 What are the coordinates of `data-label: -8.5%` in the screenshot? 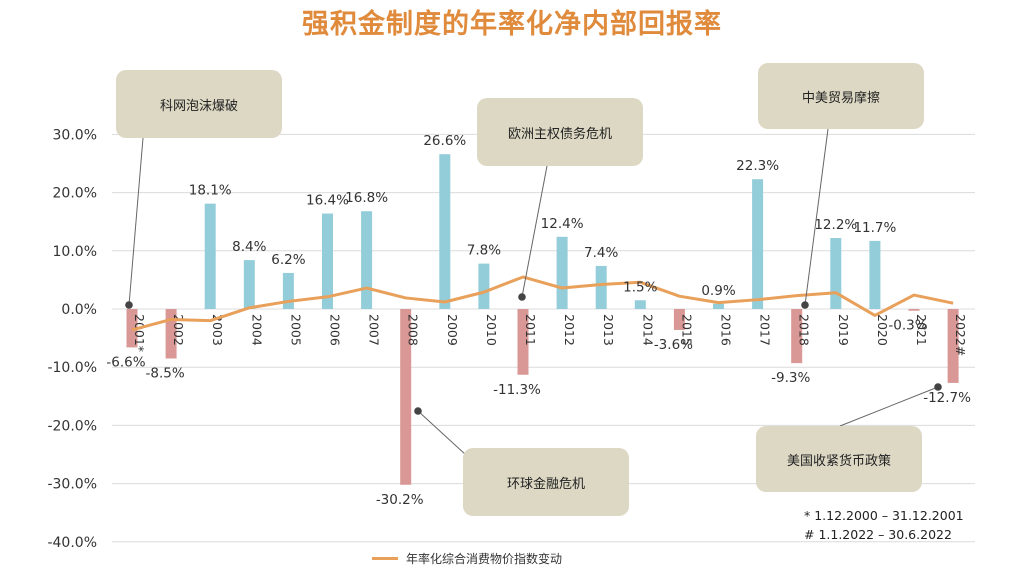 It's located at (165, 373).